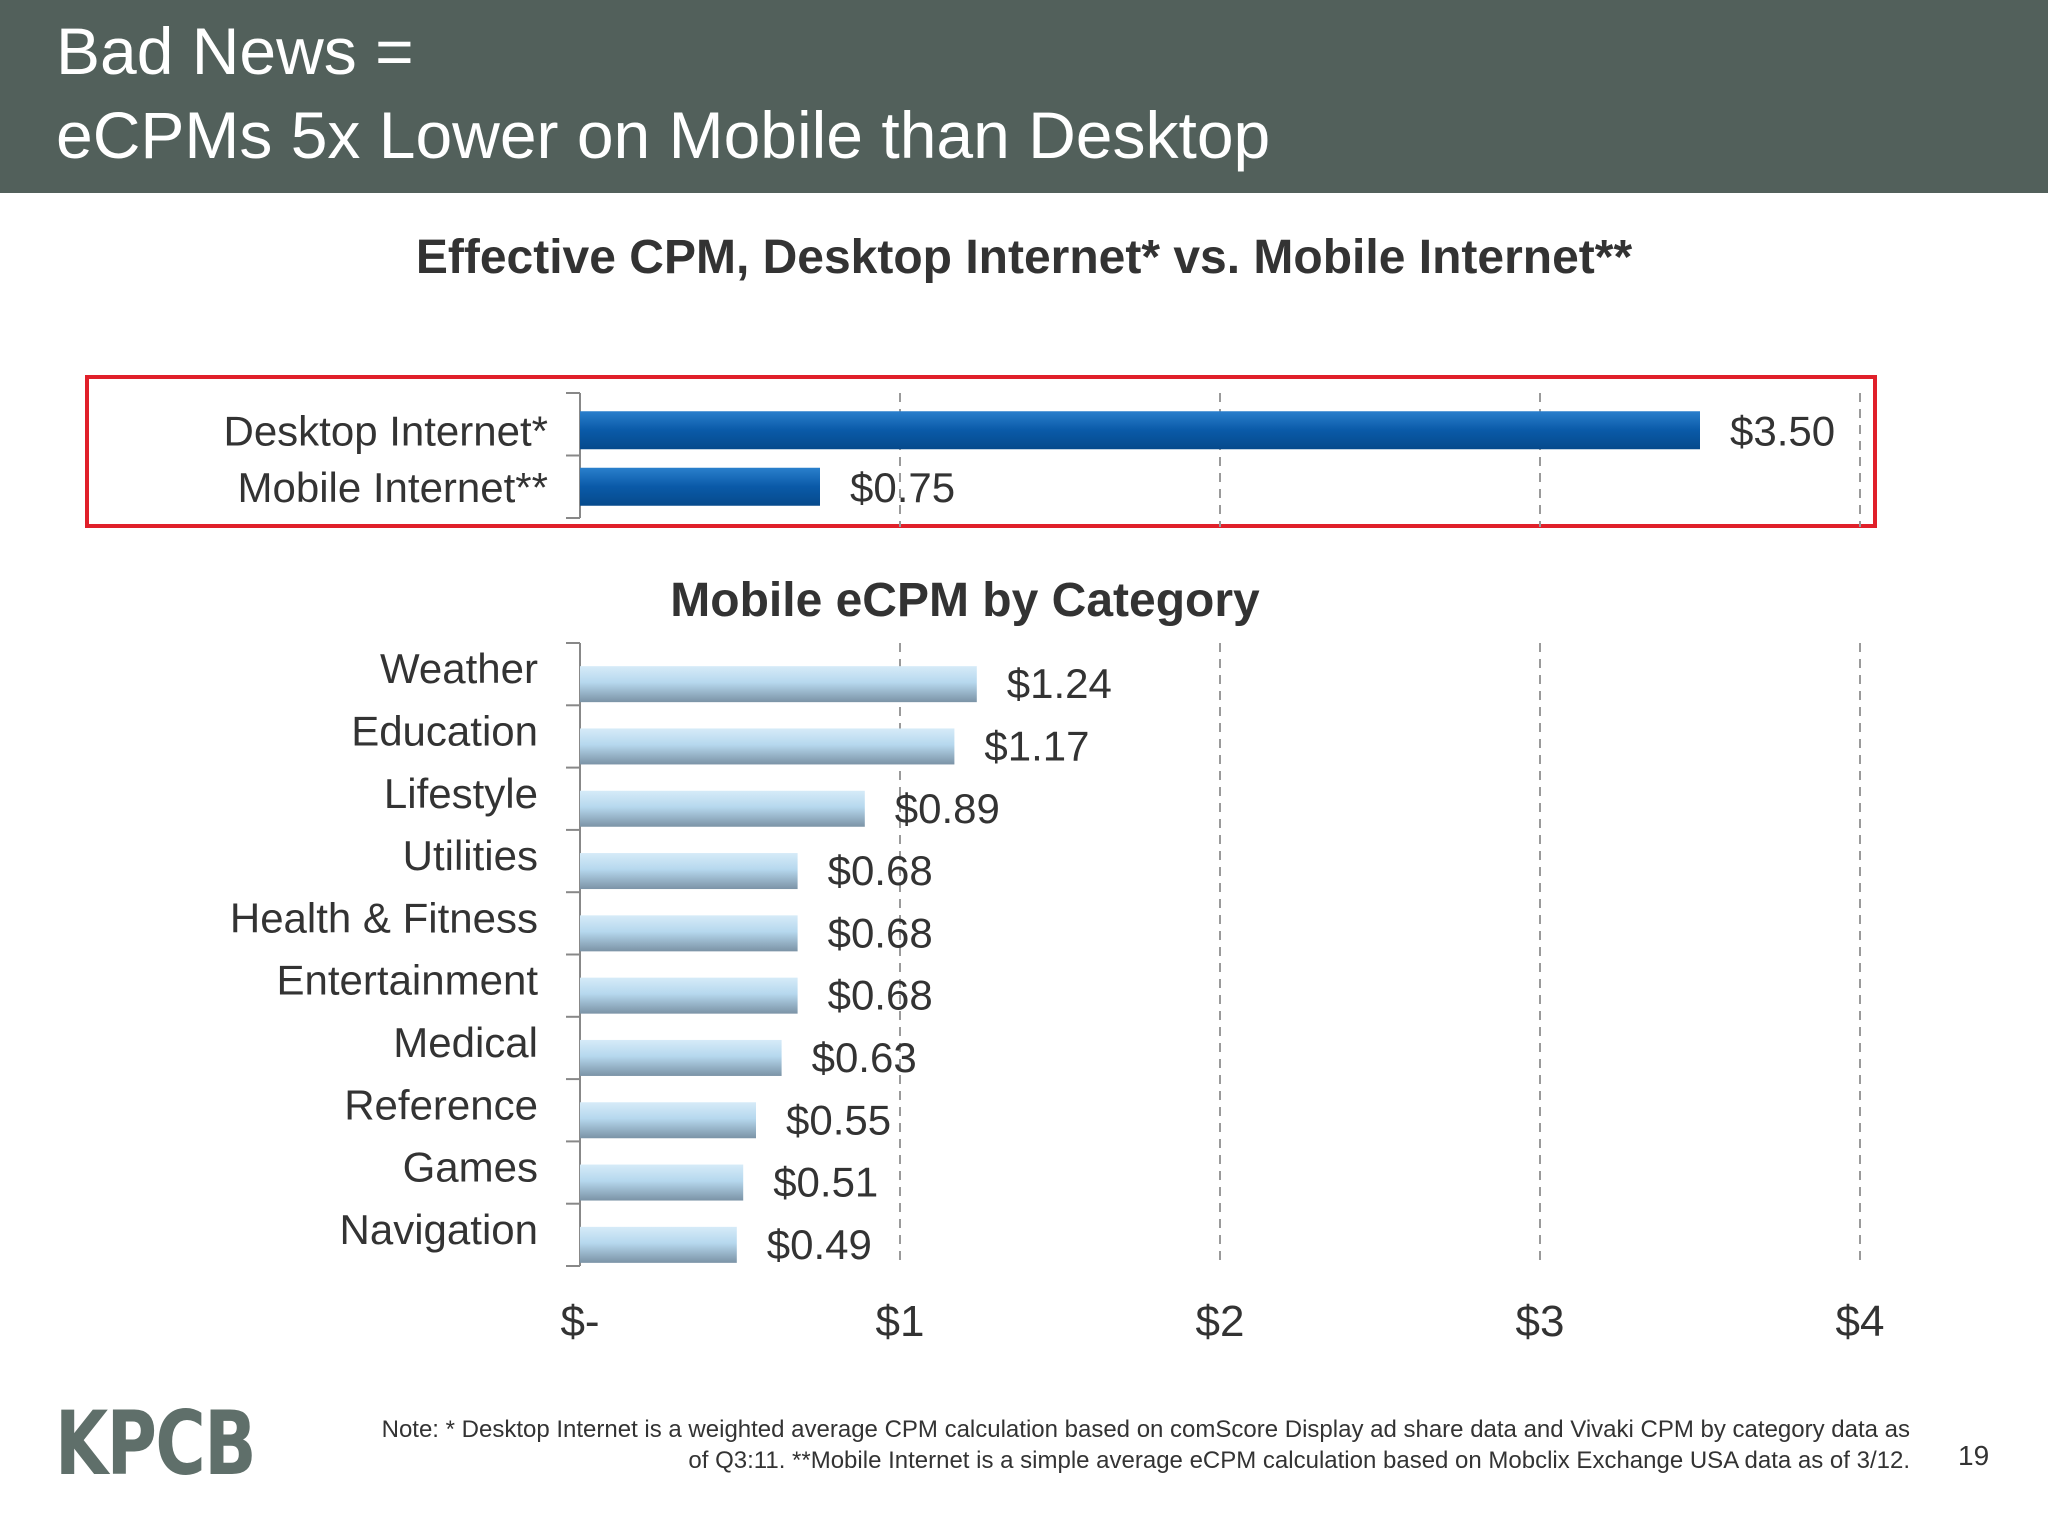 The image size is (2048, 1536). What do you see at coordinates (1540, 1321) in the screenshot?
I see `x-tick-label-3: $3` at bounding box center [1540, 1321].